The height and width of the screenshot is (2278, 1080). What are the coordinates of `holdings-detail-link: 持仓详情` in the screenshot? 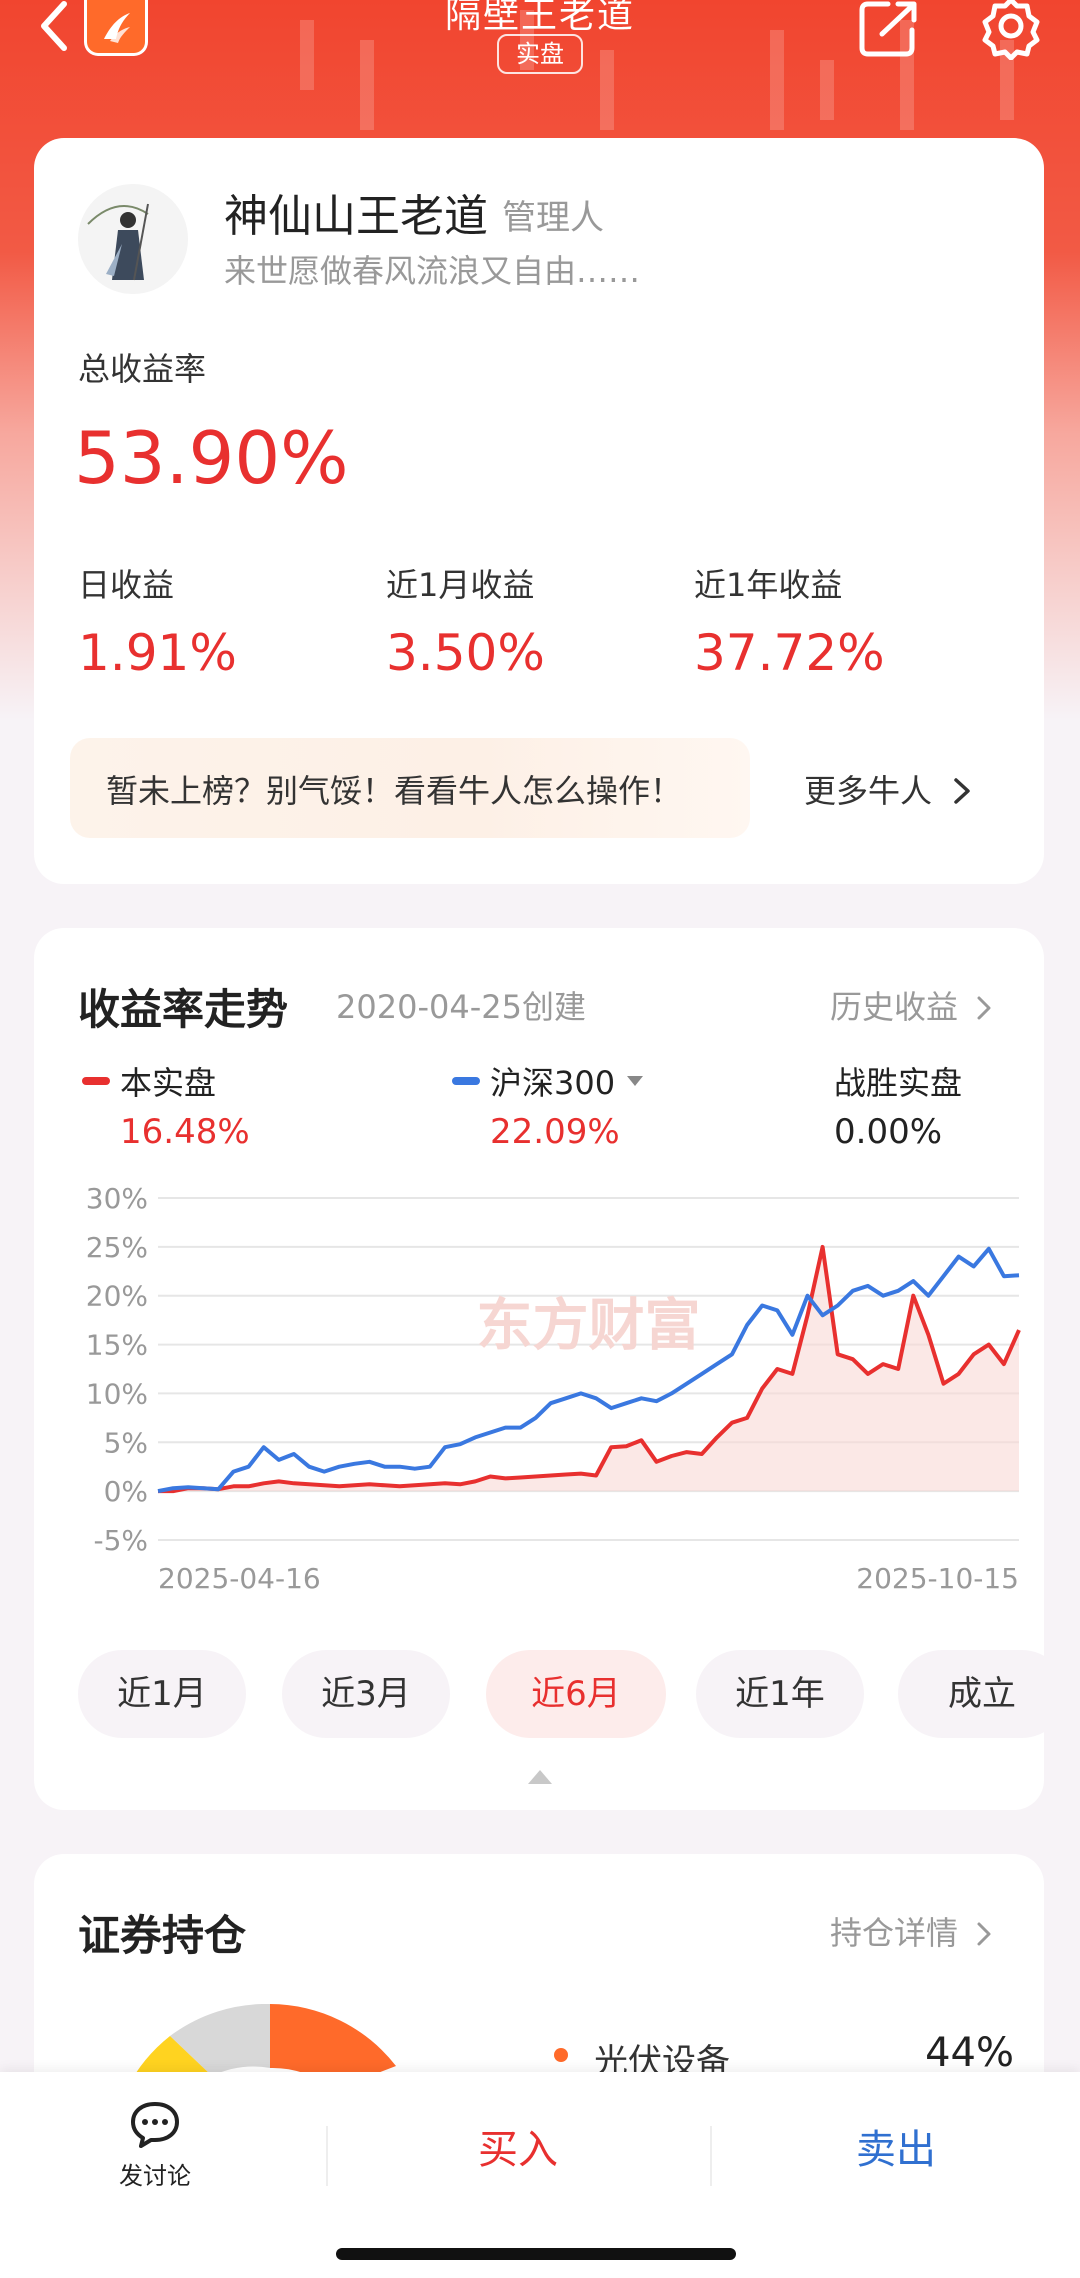 It's located at (912, 1931).